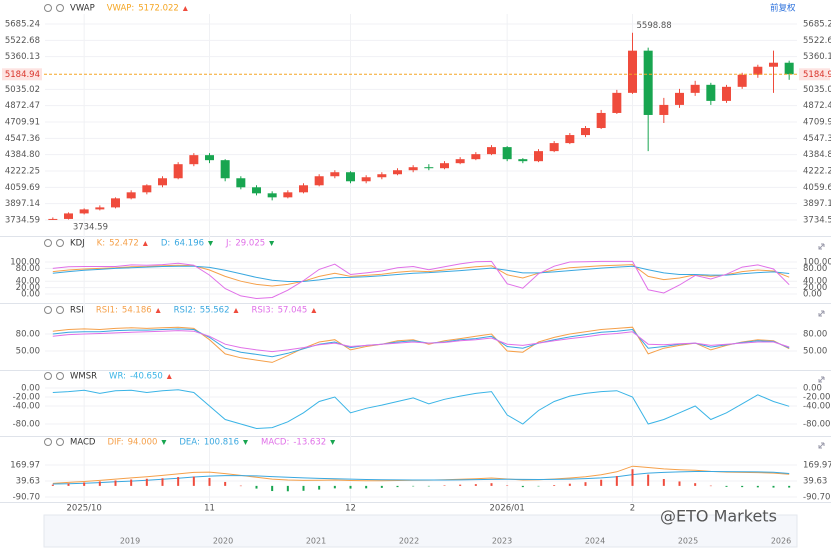  Describe the element at coordinates (146, 377) in the screenshot. I see `legend-value: -40.650` at that location.